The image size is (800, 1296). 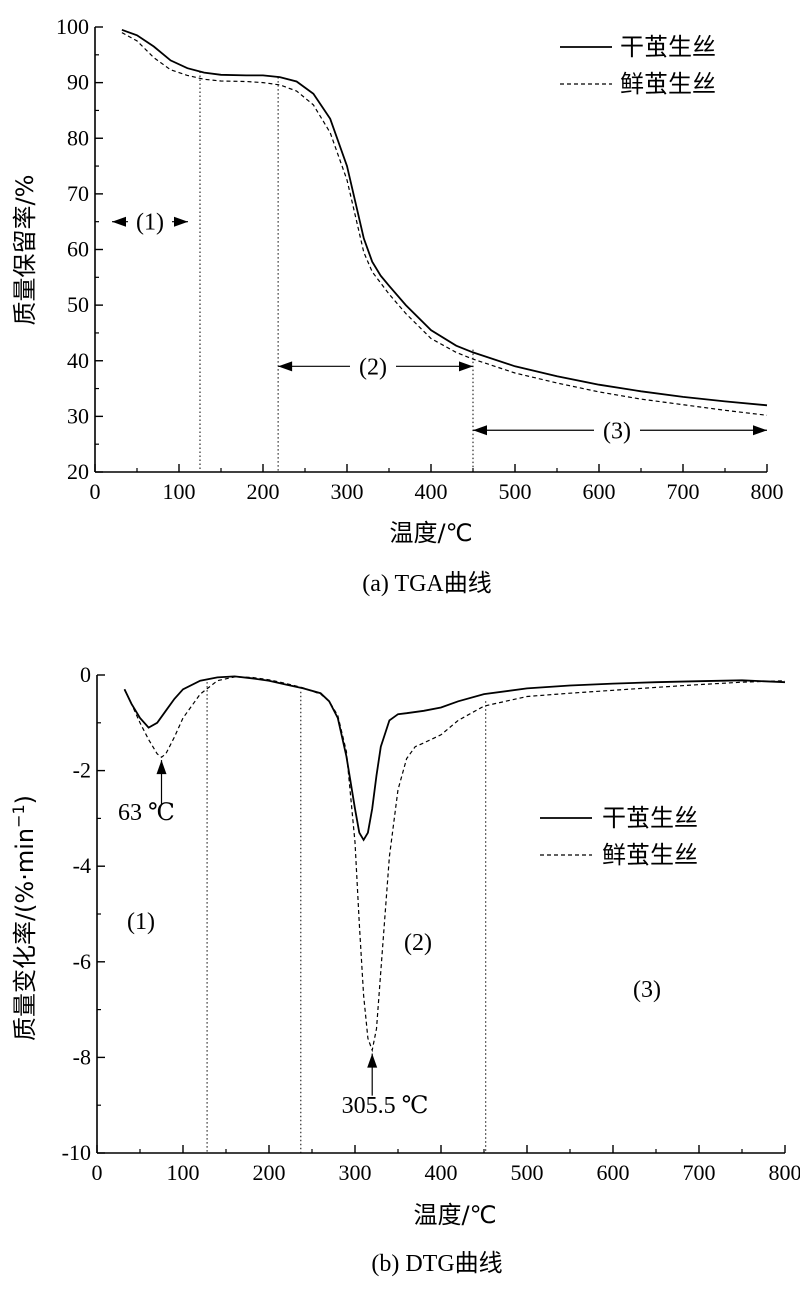 I want to click on stage3-label-bg, so click(x=617, y=430).